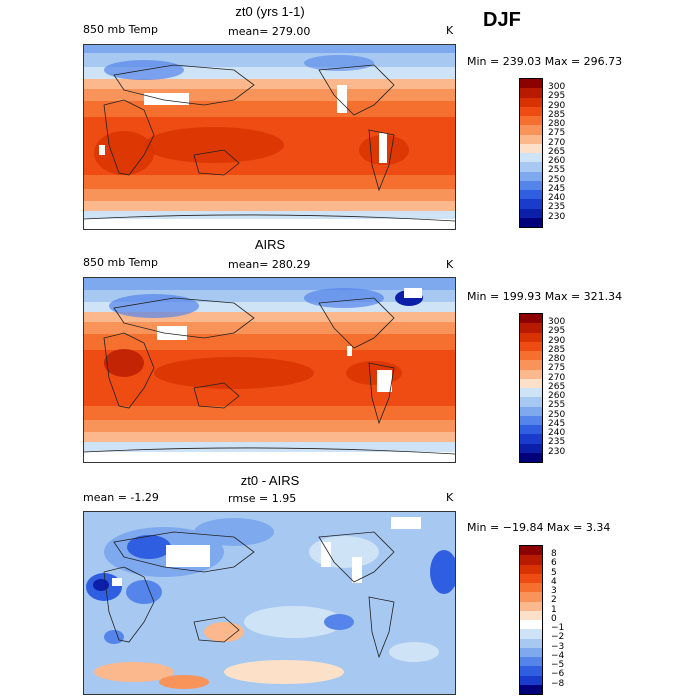  What do you see at coordinates (557, 179) in the screenshot?
I see `panel1-colorbar-label: 250` at bounding box center [557, 179].